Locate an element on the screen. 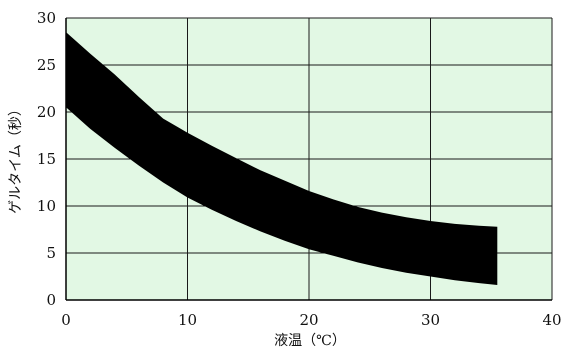  y-tick-label: 5 is located at coordinates (51, 253).